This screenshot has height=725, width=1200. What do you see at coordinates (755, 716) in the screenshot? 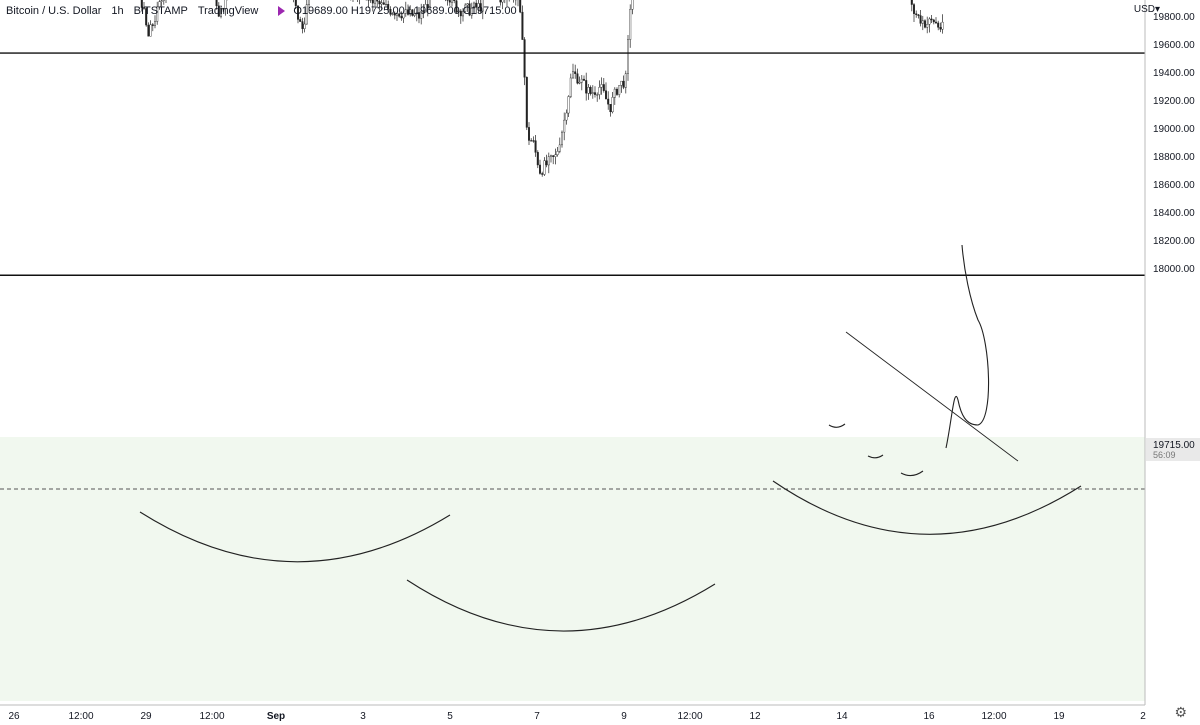
I see `x-tick-label: 12` at bounding box center [755, 716].